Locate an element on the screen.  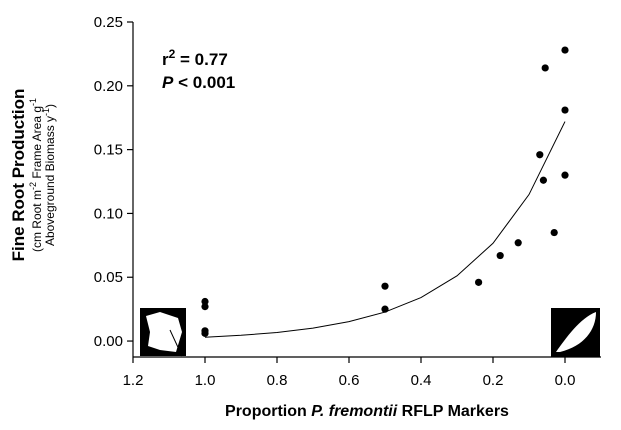
y-units-line: (cm Root m-2 Frame Area g-1 is located at coordinates (36, 175).